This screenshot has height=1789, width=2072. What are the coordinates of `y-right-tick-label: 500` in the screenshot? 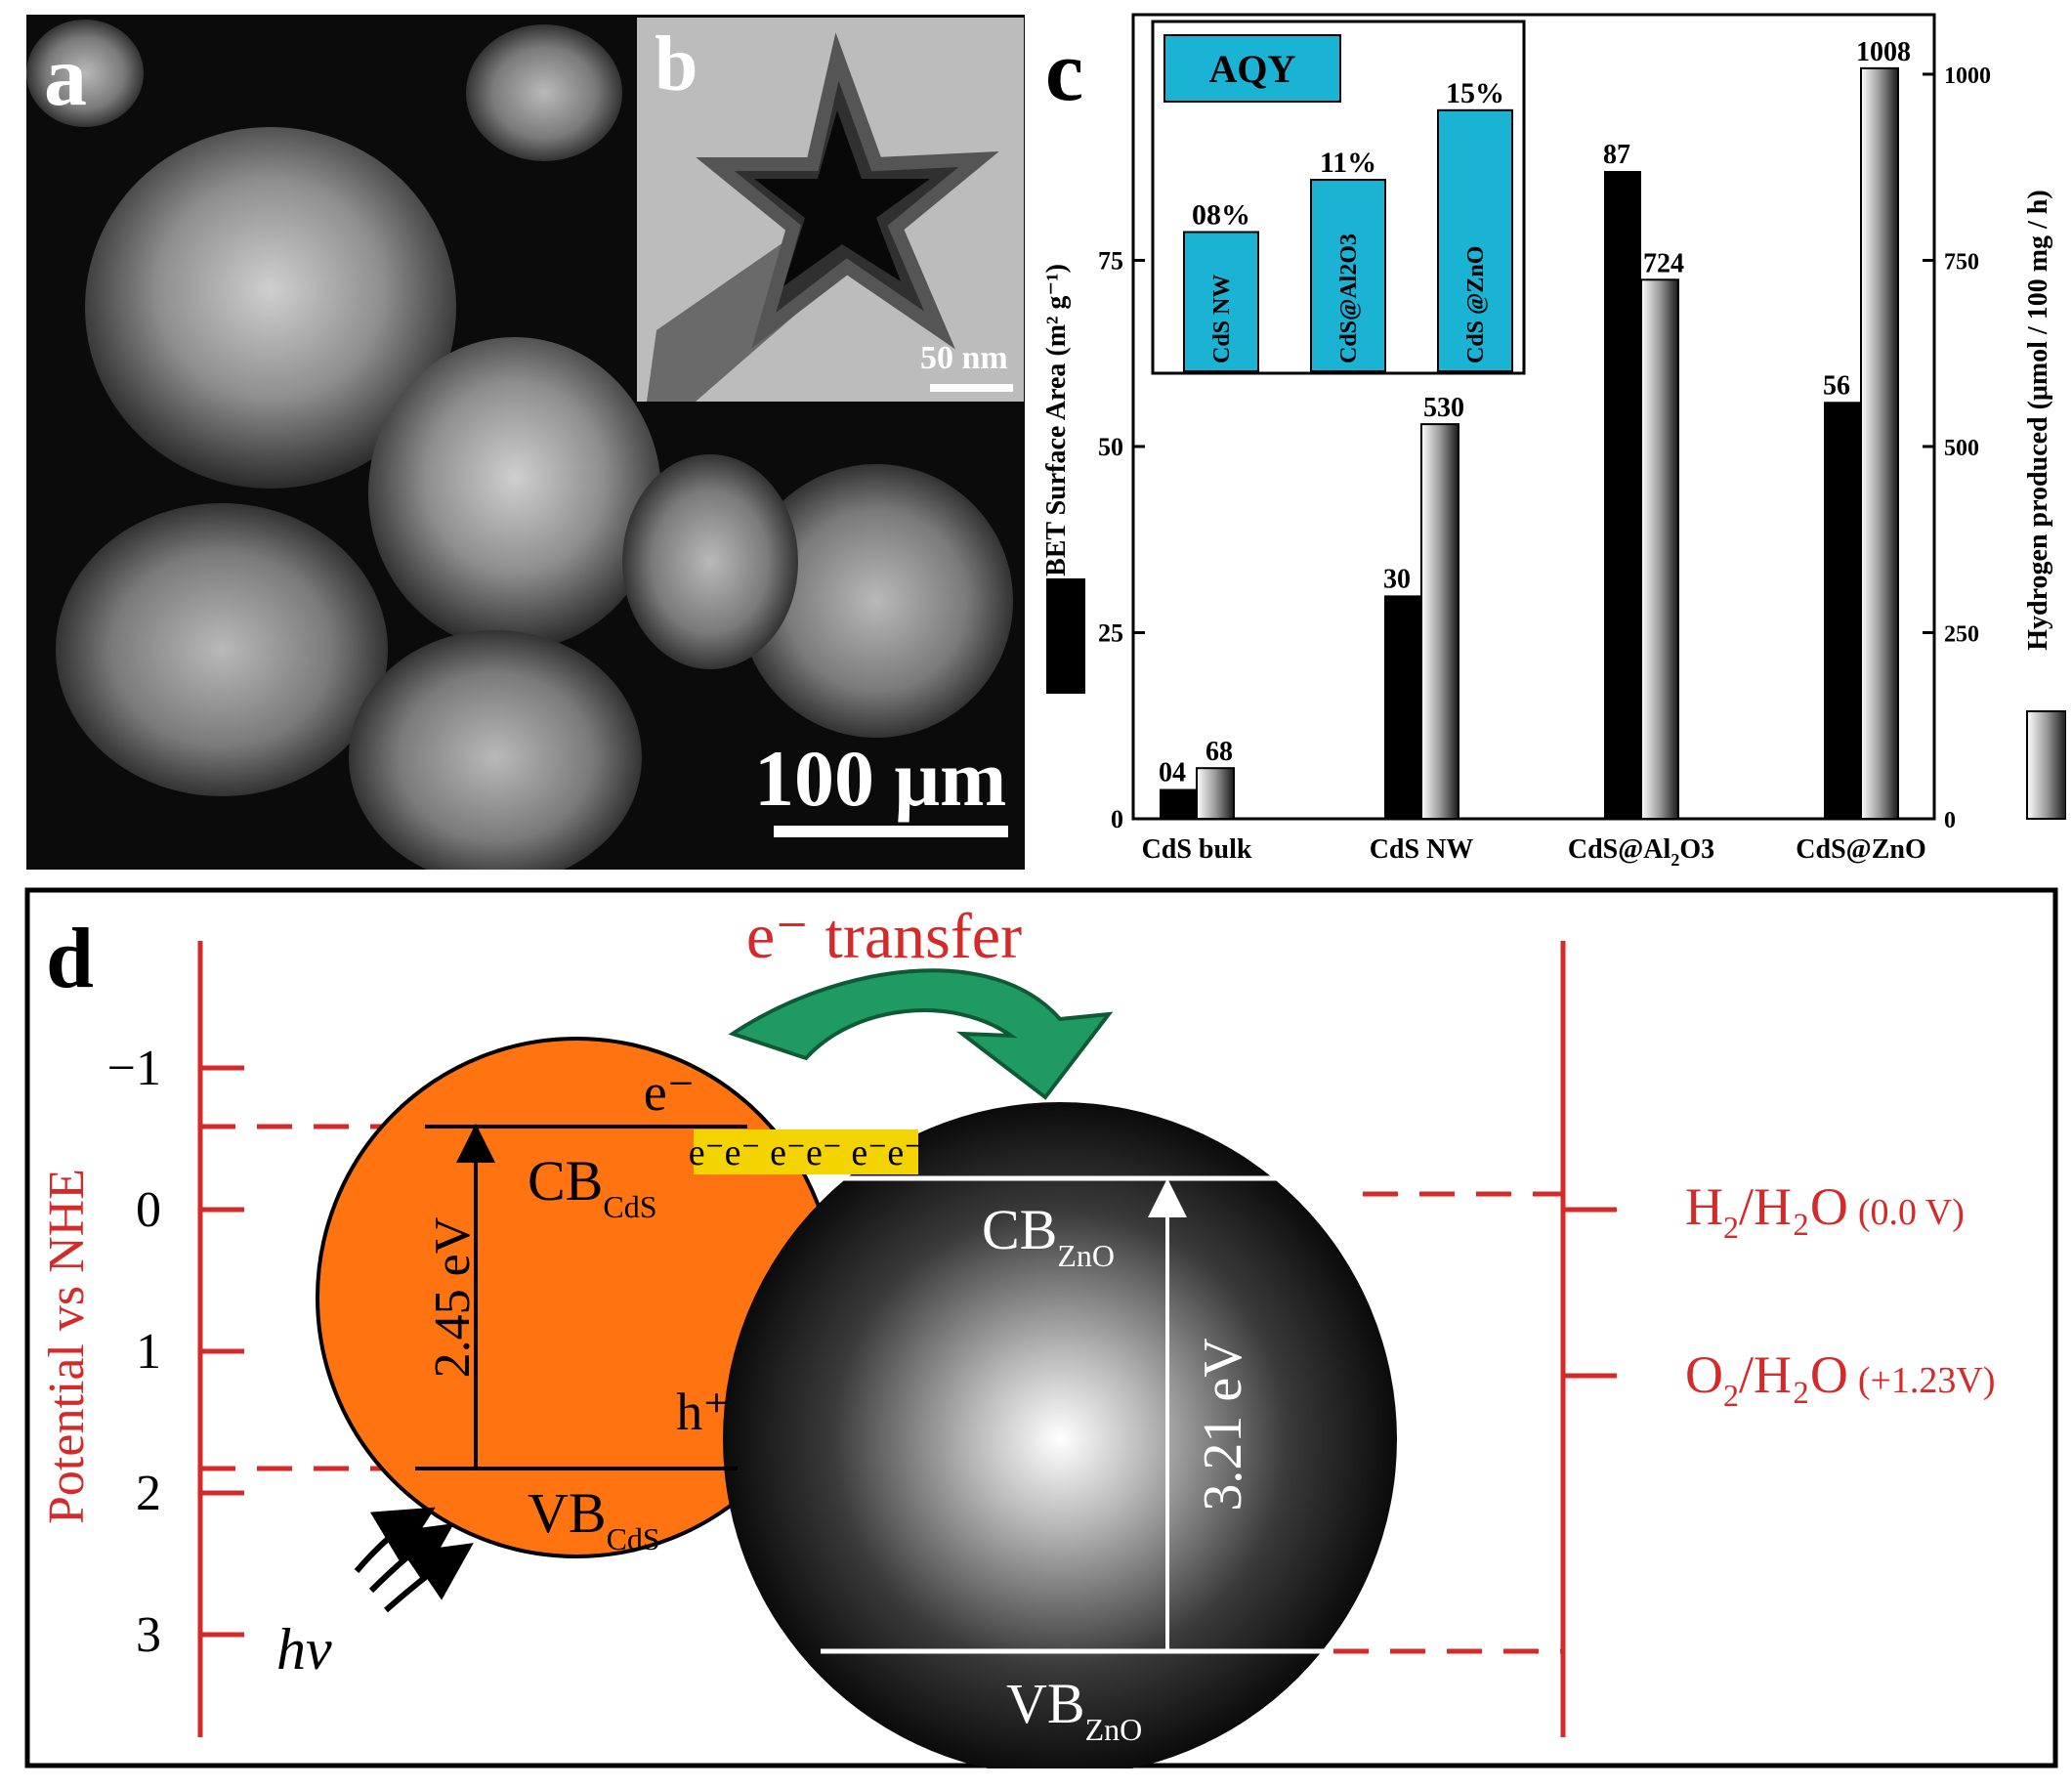 It's located at (1962, 449).